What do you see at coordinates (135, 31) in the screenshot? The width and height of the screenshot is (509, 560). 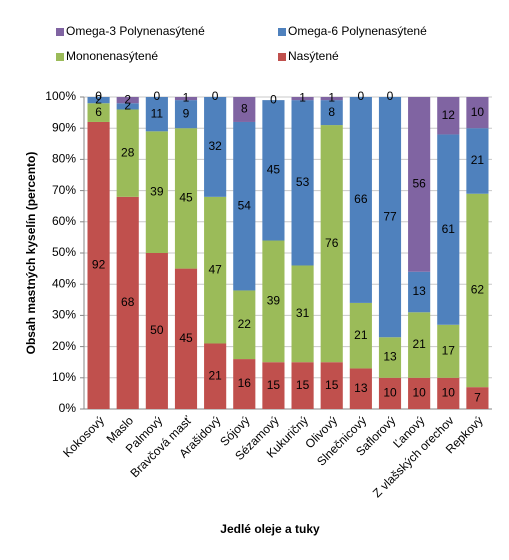 I see `legend-label: Omega-3 Polynenasýtené` at bounding box center [135, 31].